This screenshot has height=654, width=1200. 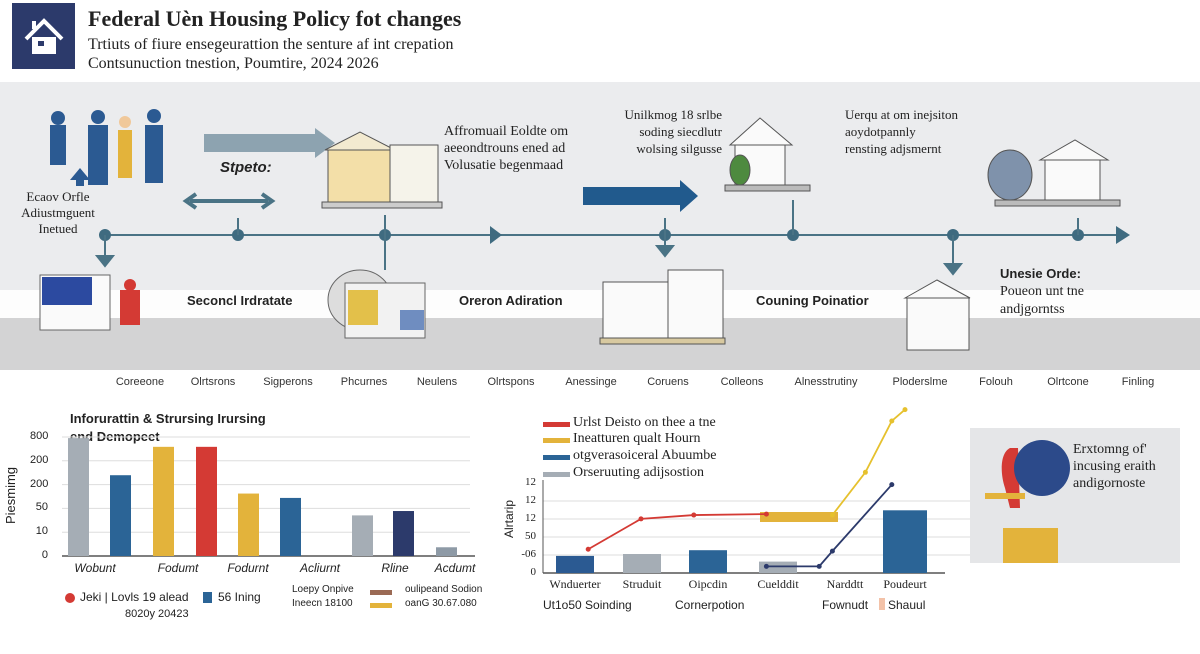 I want to click on x-tick-label: Fodurnt, so click(x=248, y=568).